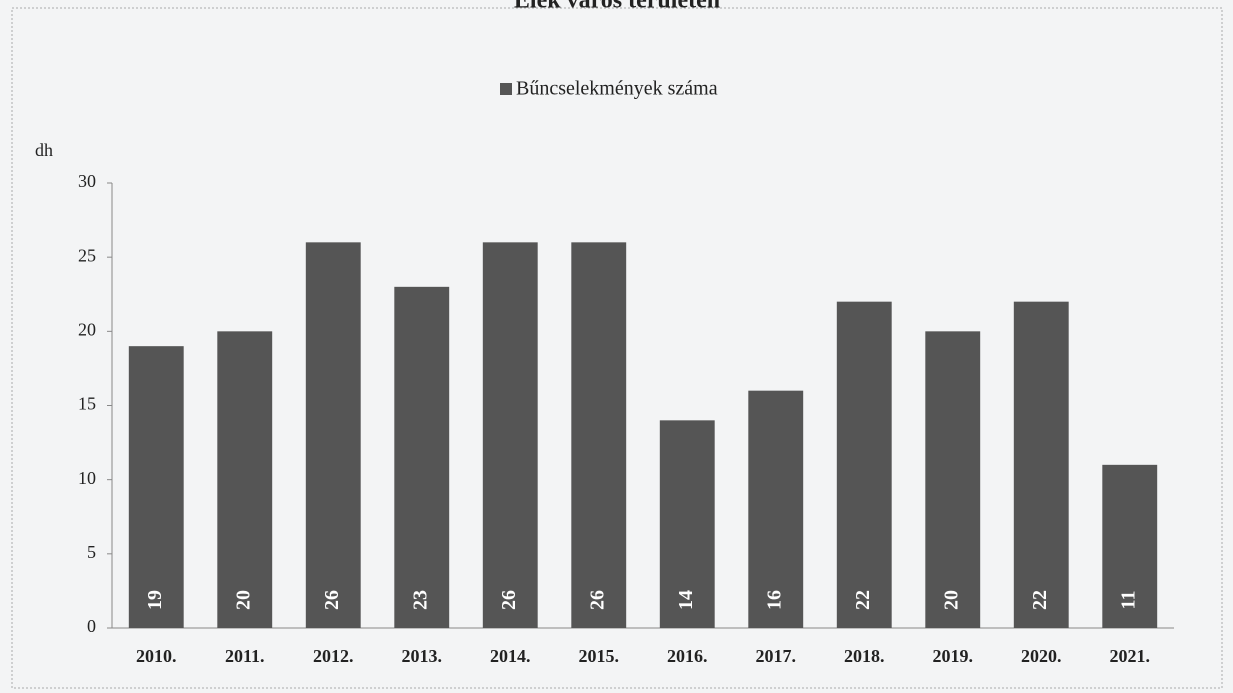 This screenshot has width=1233, height=693. Describe the element at coordinates (506, 89) in the screenshot. I see `legend-swatch` at that location.